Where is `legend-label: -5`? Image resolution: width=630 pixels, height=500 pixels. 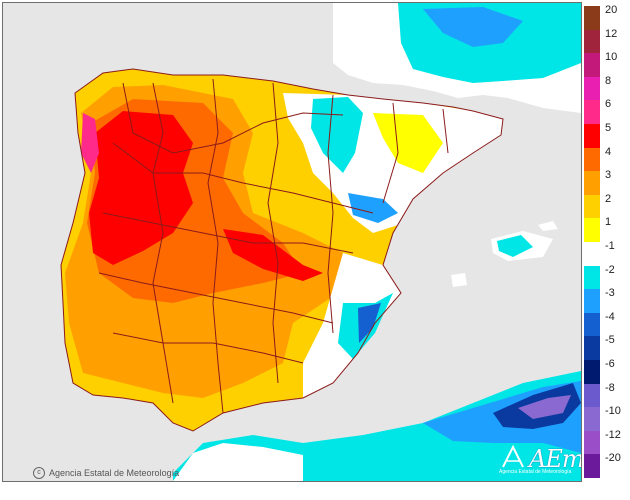 legend-label: -5 is located at coordinates (610, 340).